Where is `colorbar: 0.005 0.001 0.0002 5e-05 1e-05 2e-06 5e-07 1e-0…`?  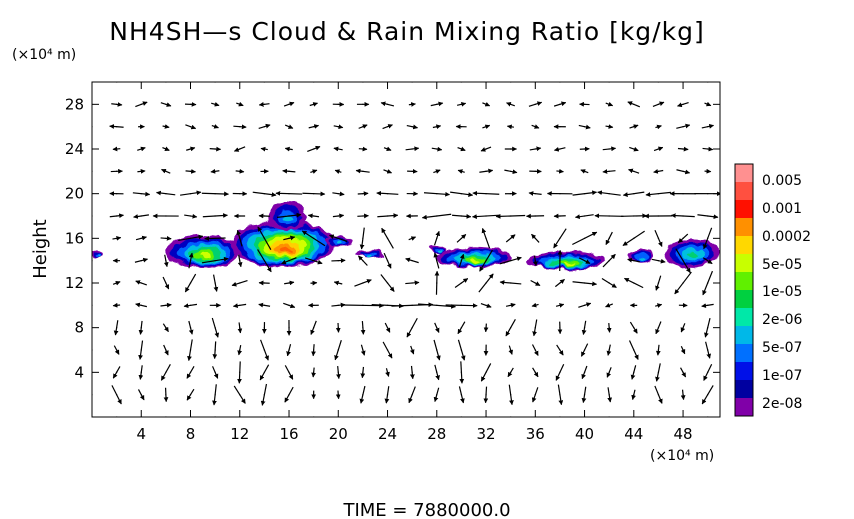 colorbar: 0.005 0.001 0.0002 5e-05 1e-05 2e-06 5e-07 1e-0… is located at coordinates (772, 290).